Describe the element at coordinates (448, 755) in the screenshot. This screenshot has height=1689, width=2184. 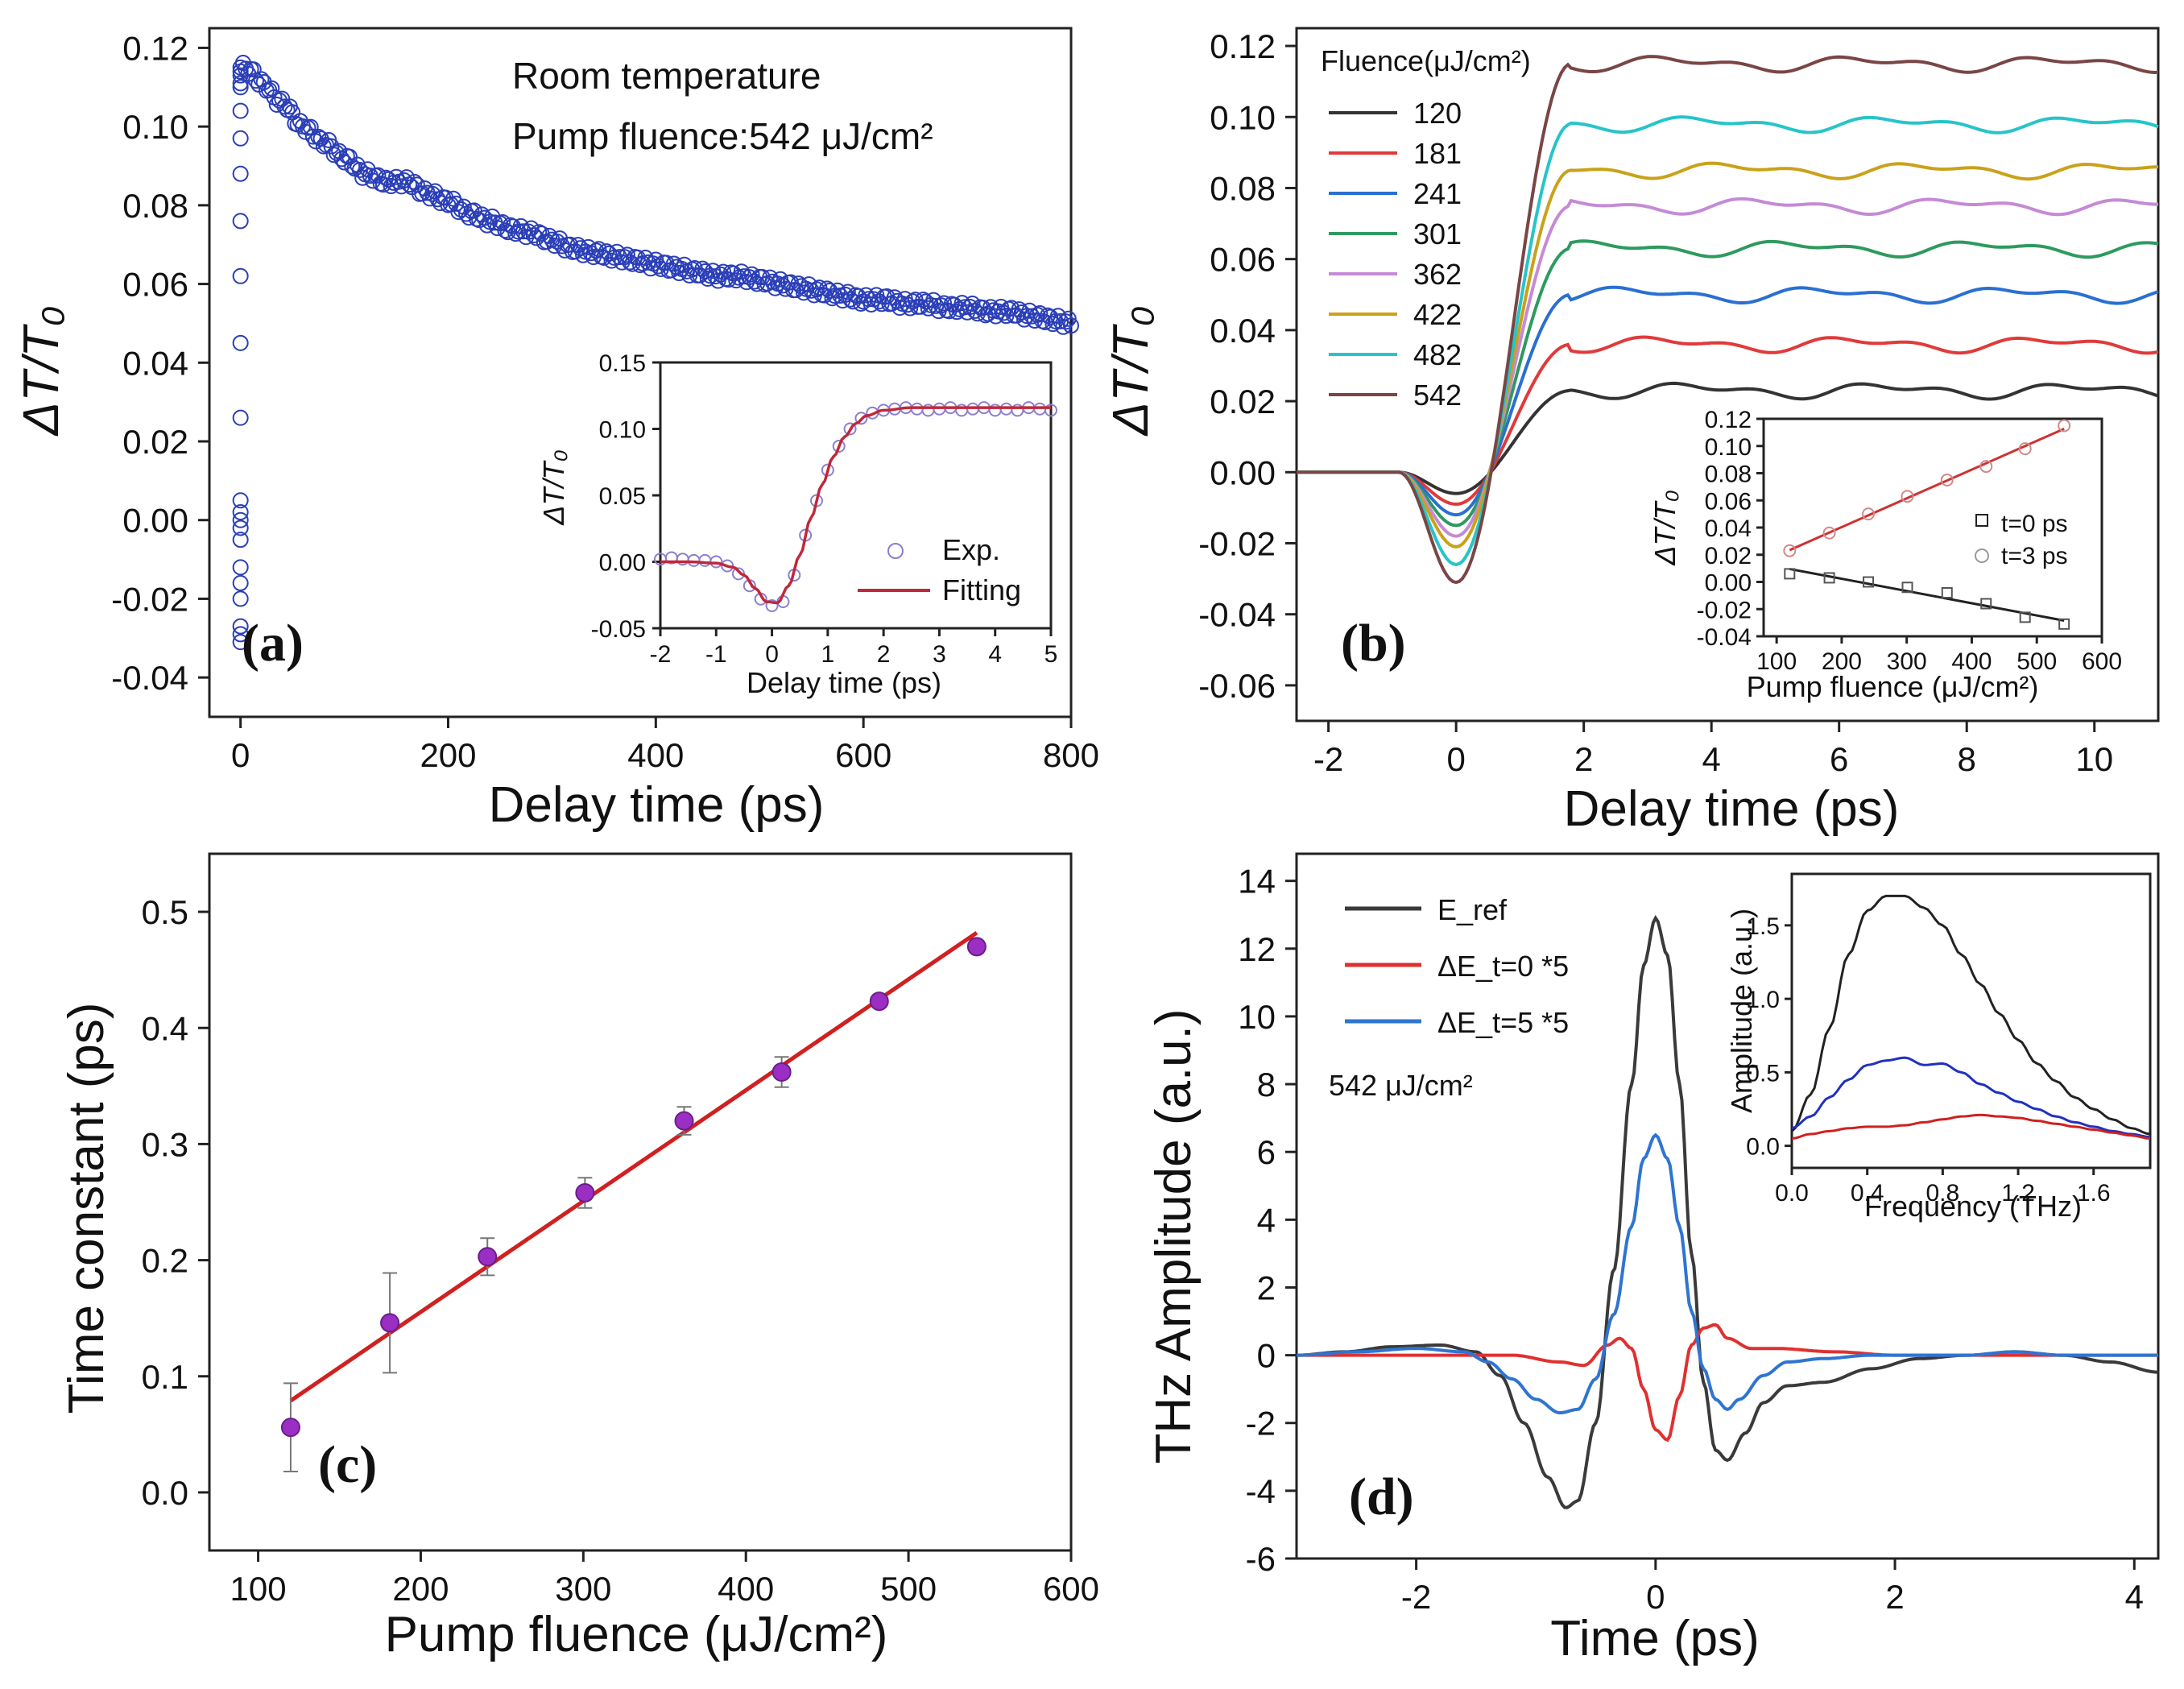
I see `panel-a-xtick-label: 200` at that location.